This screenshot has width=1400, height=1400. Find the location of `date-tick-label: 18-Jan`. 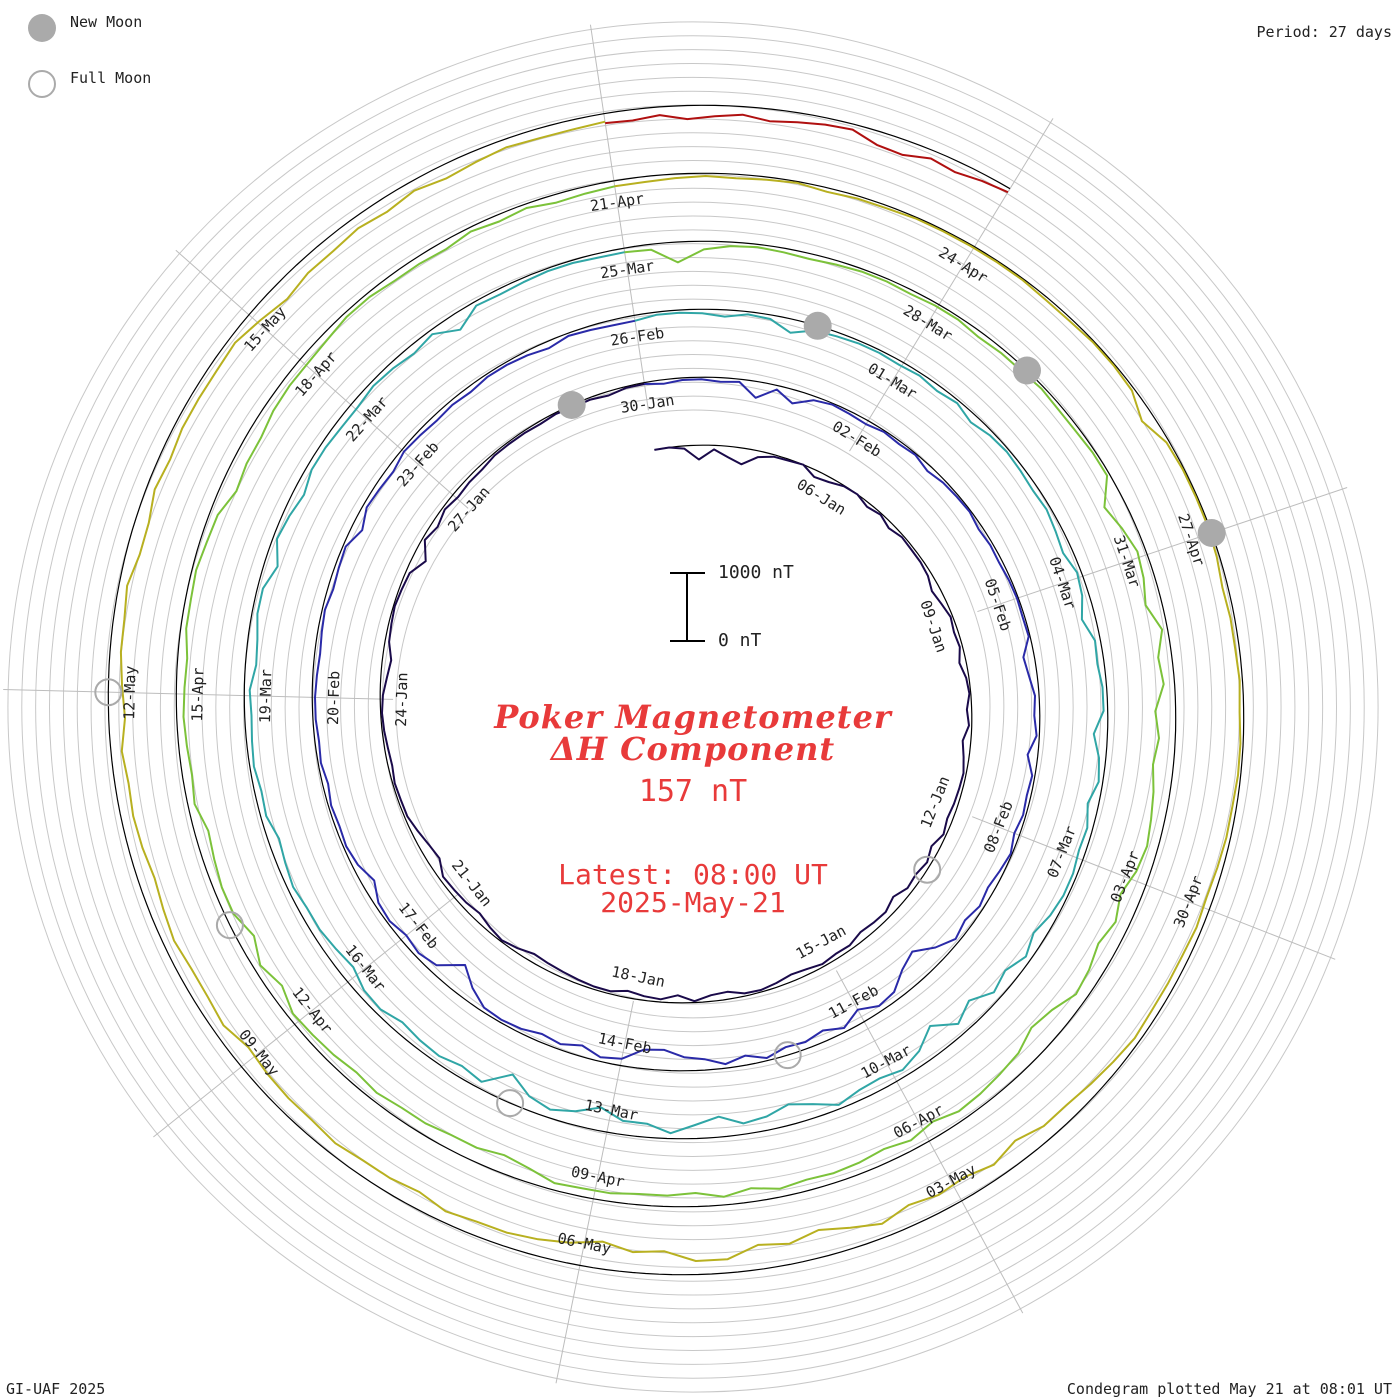

date-tick-label: 18-Jan is located at coordinates (638, 977).